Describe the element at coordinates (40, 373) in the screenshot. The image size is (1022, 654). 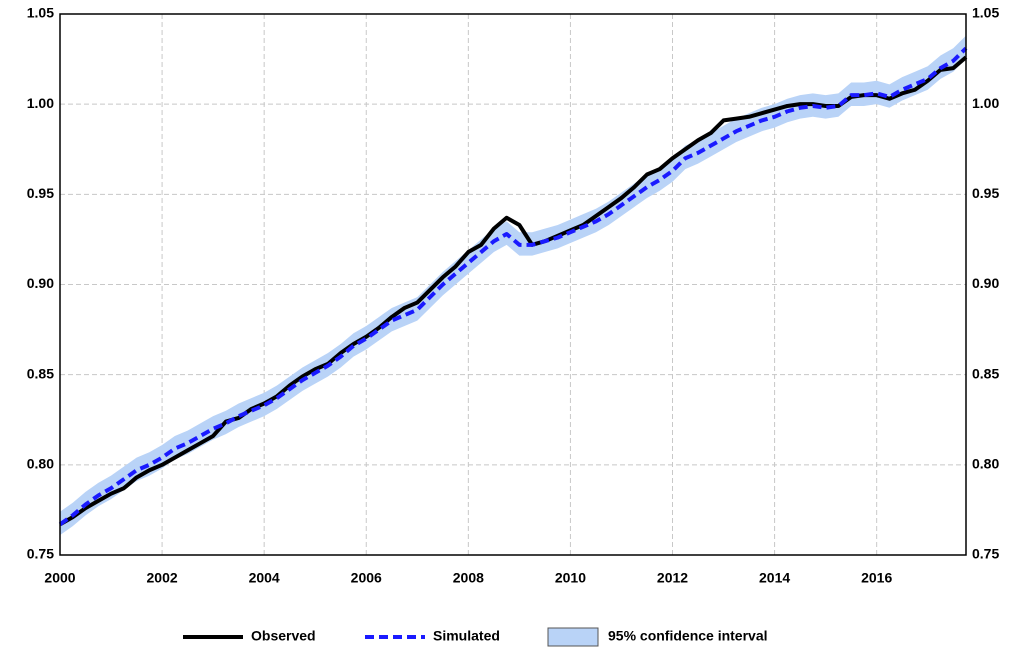
I see `y-tick-label: 0.85` at that location.